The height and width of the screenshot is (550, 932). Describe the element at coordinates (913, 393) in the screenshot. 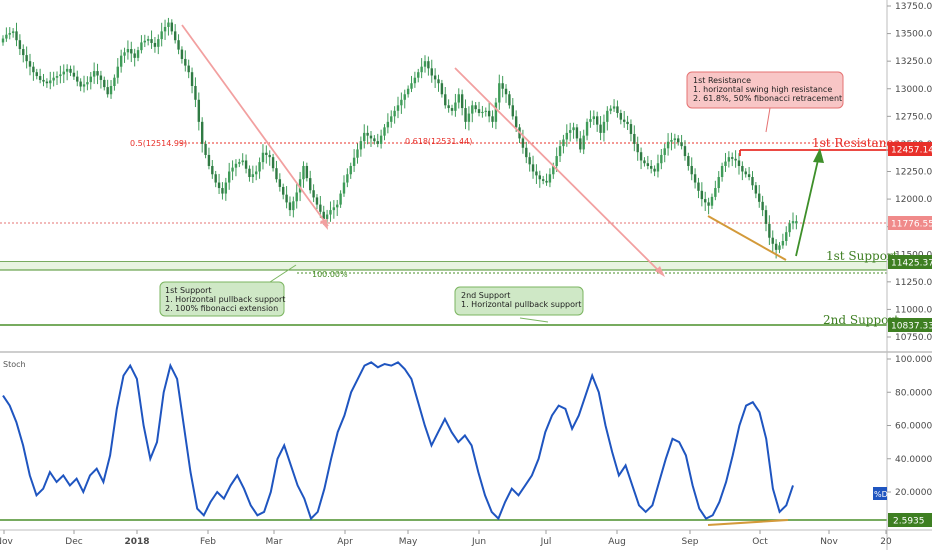

I see `stoch-tick-label: 80.0000` at that location.